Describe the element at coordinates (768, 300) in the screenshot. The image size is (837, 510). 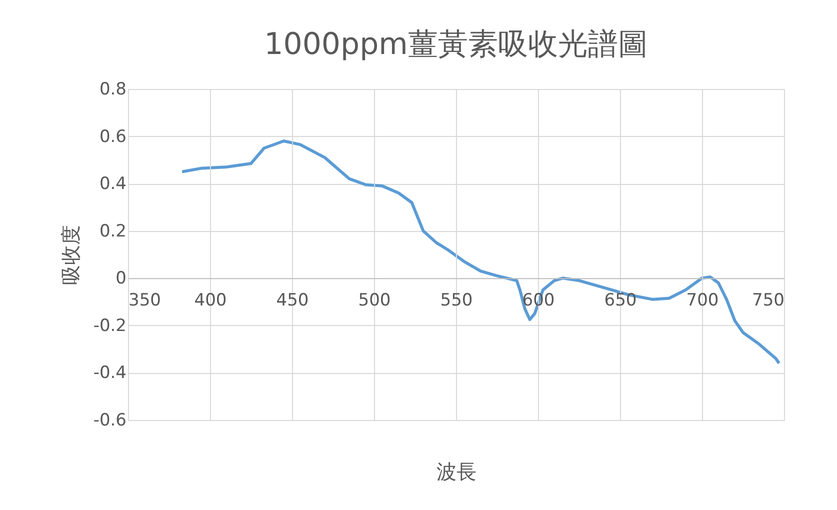
I see `x-tick-label: 750` at that location.